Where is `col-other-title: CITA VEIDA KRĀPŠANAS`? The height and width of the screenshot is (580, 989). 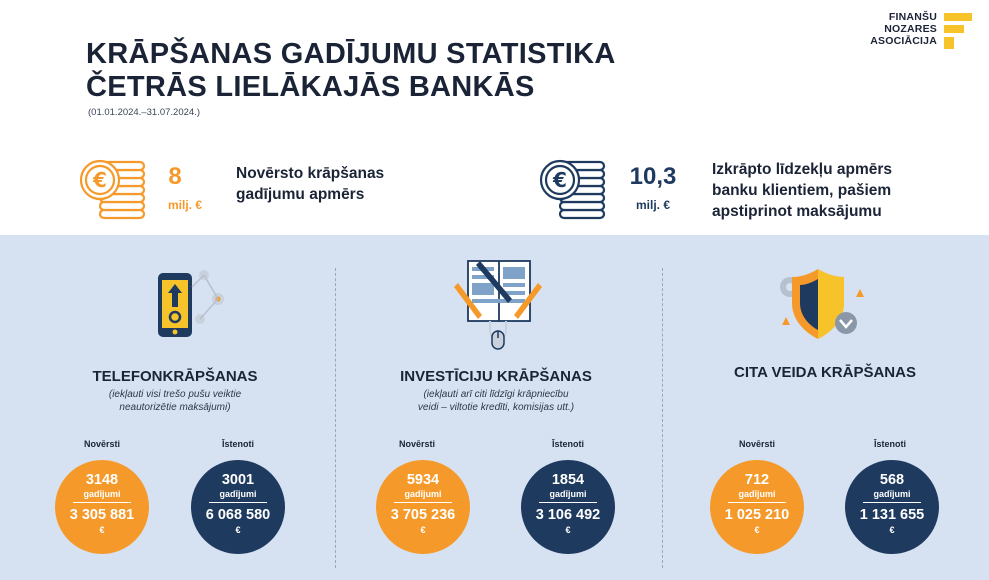
col-other-title: CITA VEIDA KRĀPŠANAS is located at coordinates (825, 372).